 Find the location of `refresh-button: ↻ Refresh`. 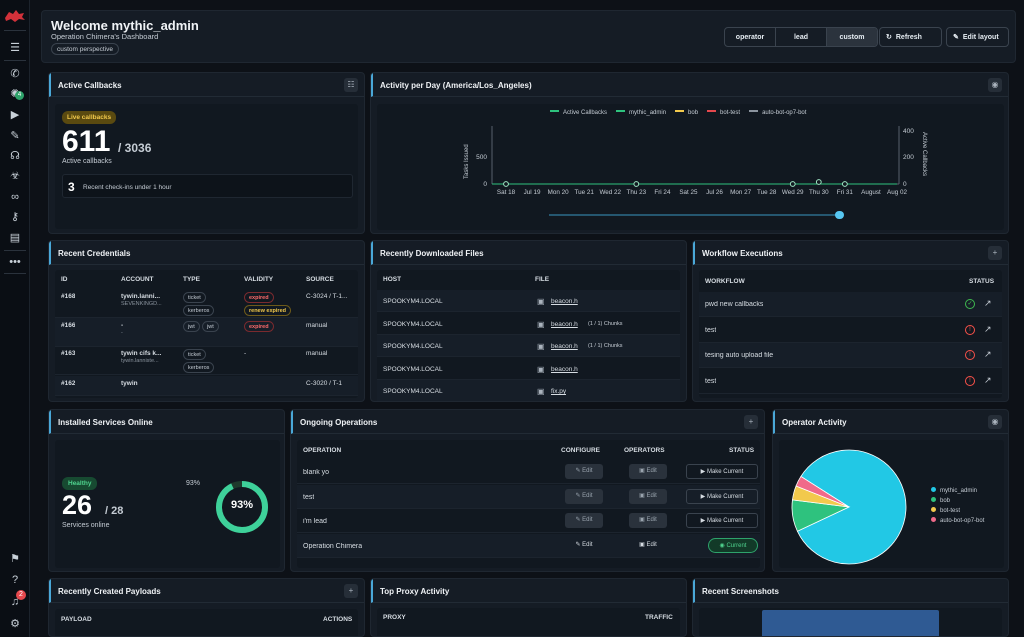

refresh-button: ↻ Refresh is located at coordinates (910, 37).